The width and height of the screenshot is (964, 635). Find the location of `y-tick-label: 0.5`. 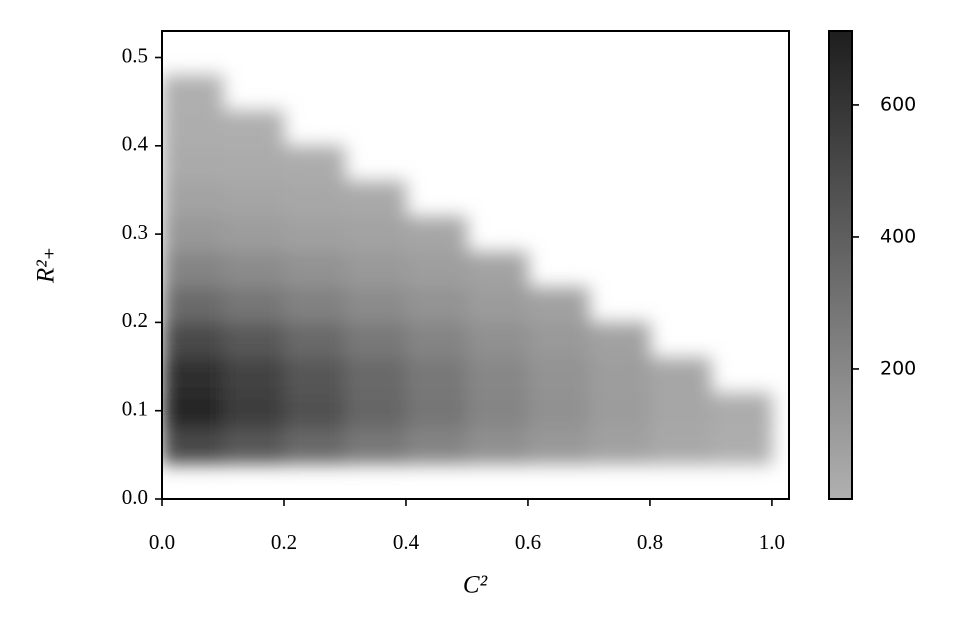

y-tick-label: 0.5 is located at coordinates (135, 55).